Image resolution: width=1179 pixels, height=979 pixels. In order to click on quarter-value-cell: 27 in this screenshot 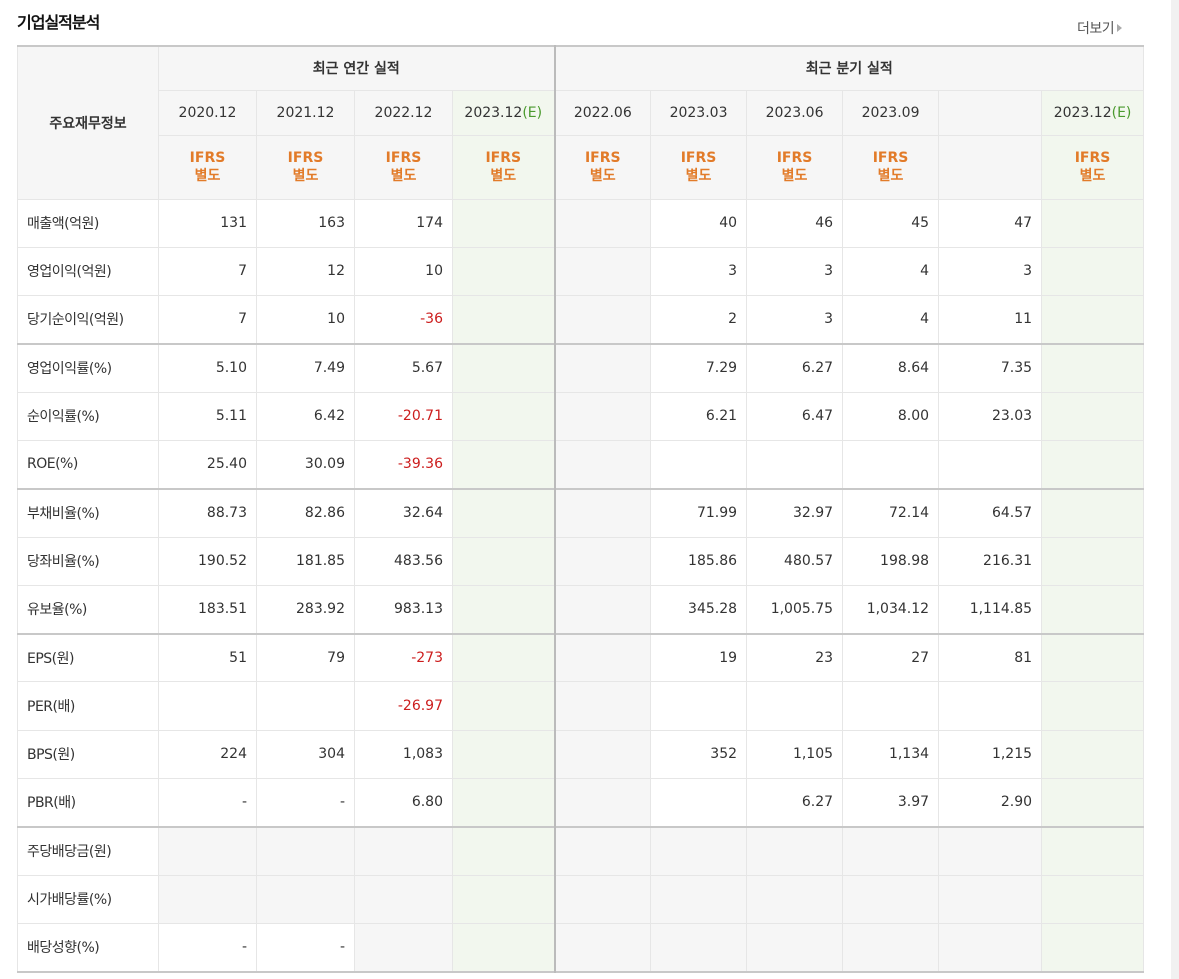, I will do `click(891, 657)`.